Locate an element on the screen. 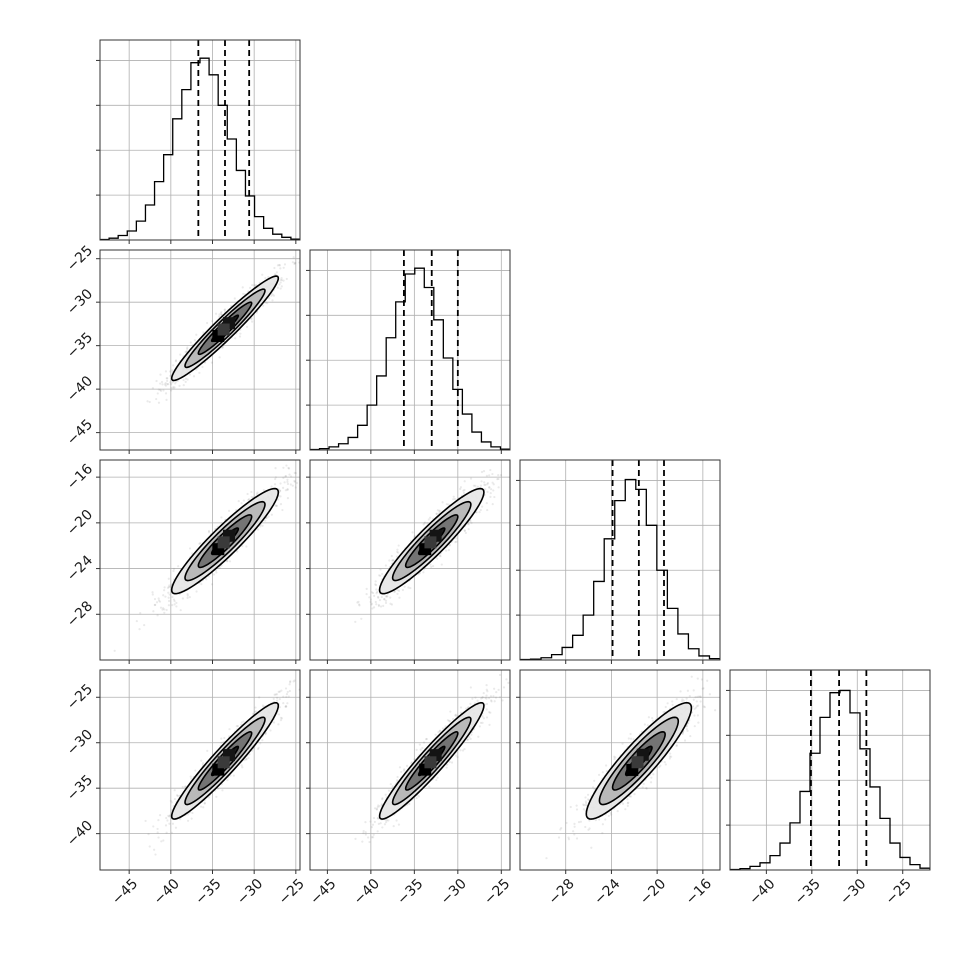 Image resolution: width=970 pixels, height=970 pixels. density-cell is located at coordinates (430, 542).